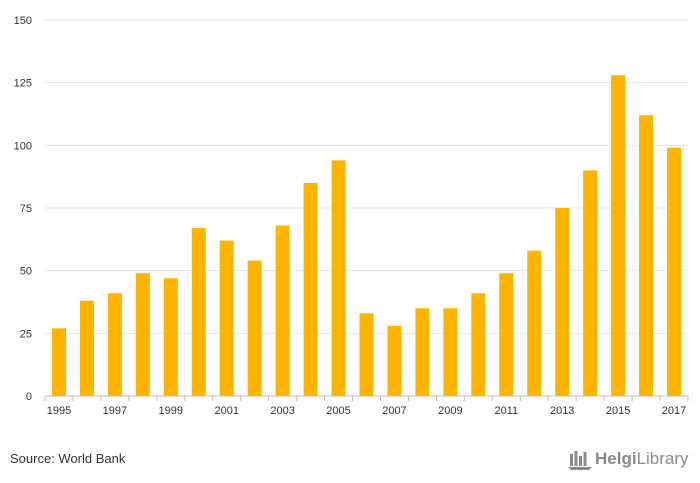 The height and width of the screenshot is (483, 700). Describe the element at coordinates (506, 334) in the screenshot. I see `bar-2011` at that location.